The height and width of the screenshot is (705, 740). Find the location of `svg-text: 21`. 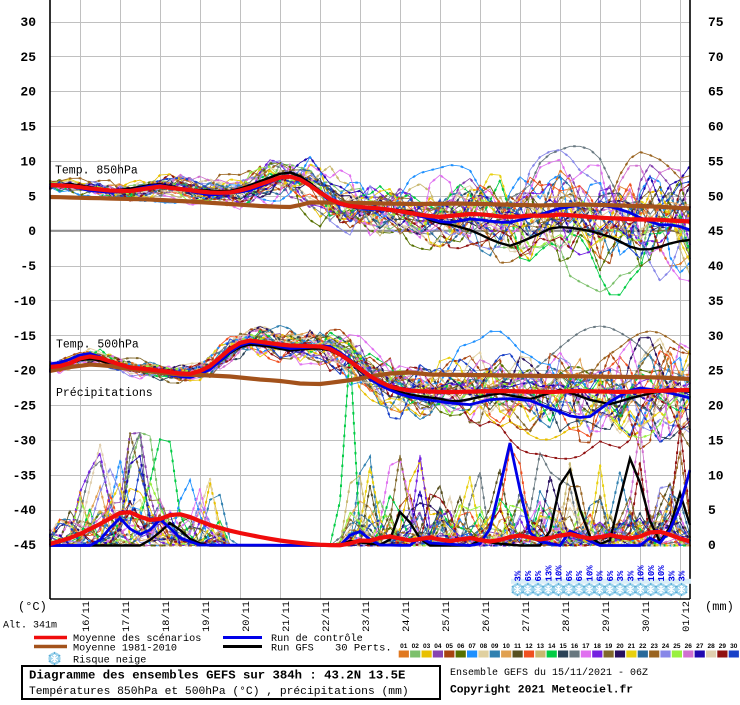

svg-text: 21 is located at coordinates (632, 646).